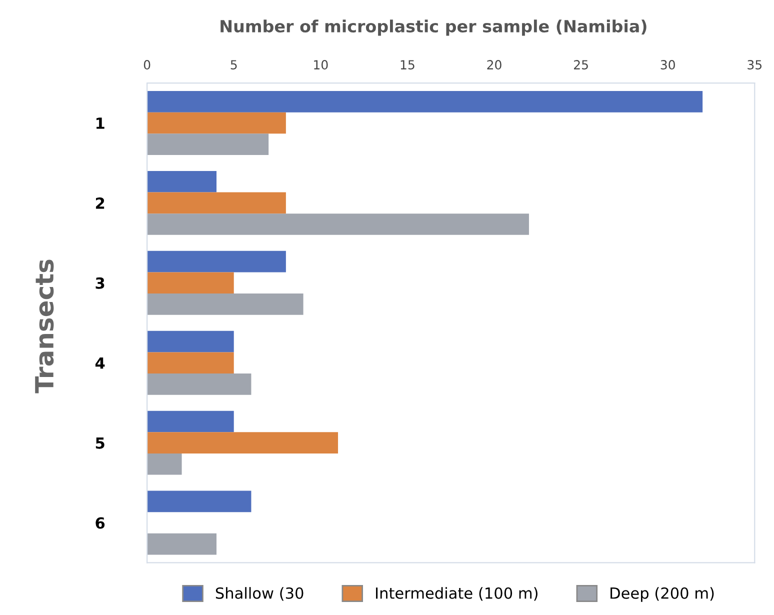  What do you see at coordinates (494, 65) in the screenshot?
I see `x-tick-label: 20` at bounding box center [494, 65].